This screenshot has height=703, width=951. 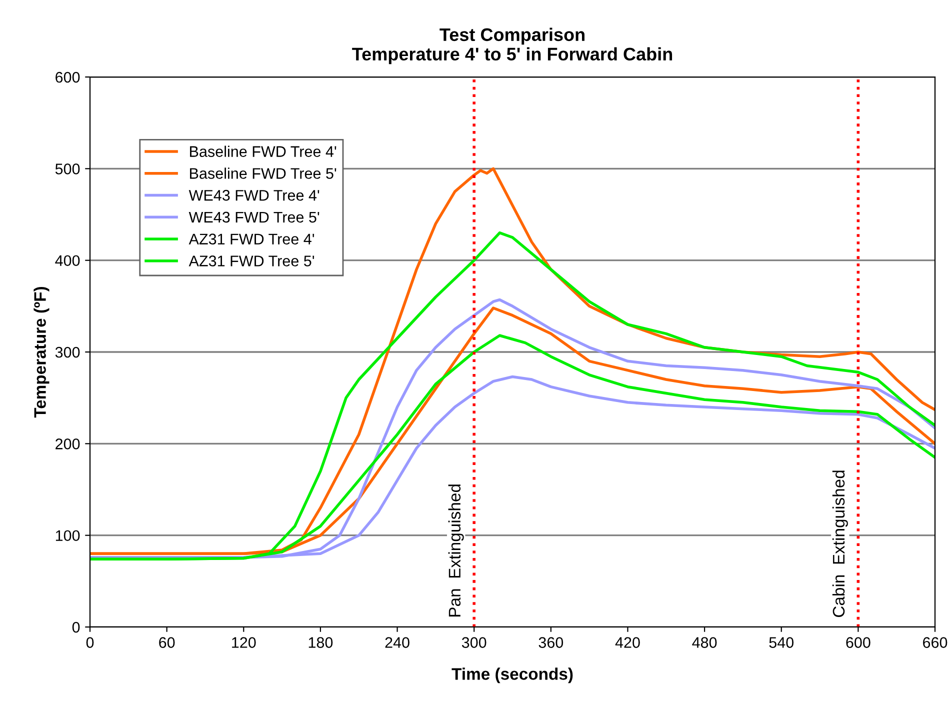 What do you see at coordinates (76, 627) in the screenshot?
I see `y-tick-label: 0` at bounding box center [76, 627].